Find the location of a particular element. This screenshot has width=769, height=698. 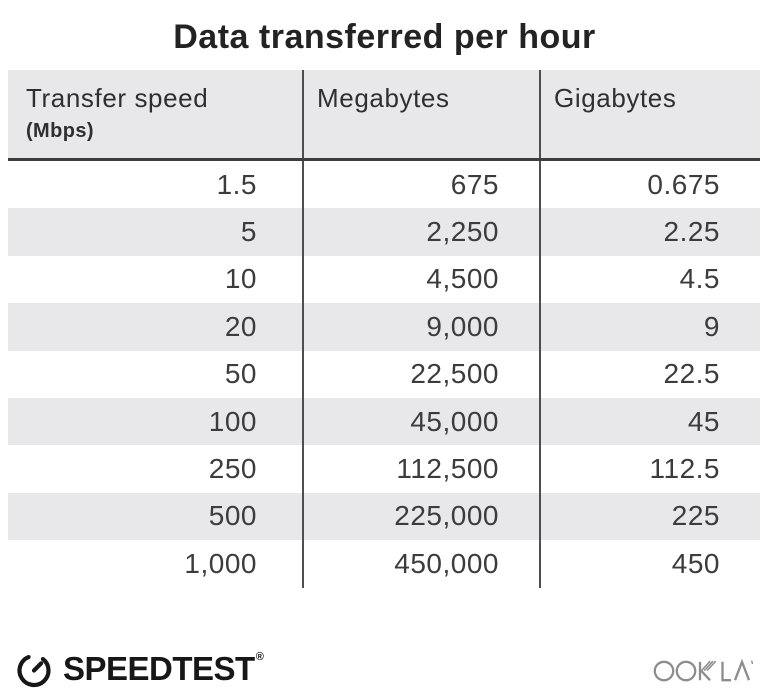

table-row: 500 225,000 225 is located at coordinates (384, 516).